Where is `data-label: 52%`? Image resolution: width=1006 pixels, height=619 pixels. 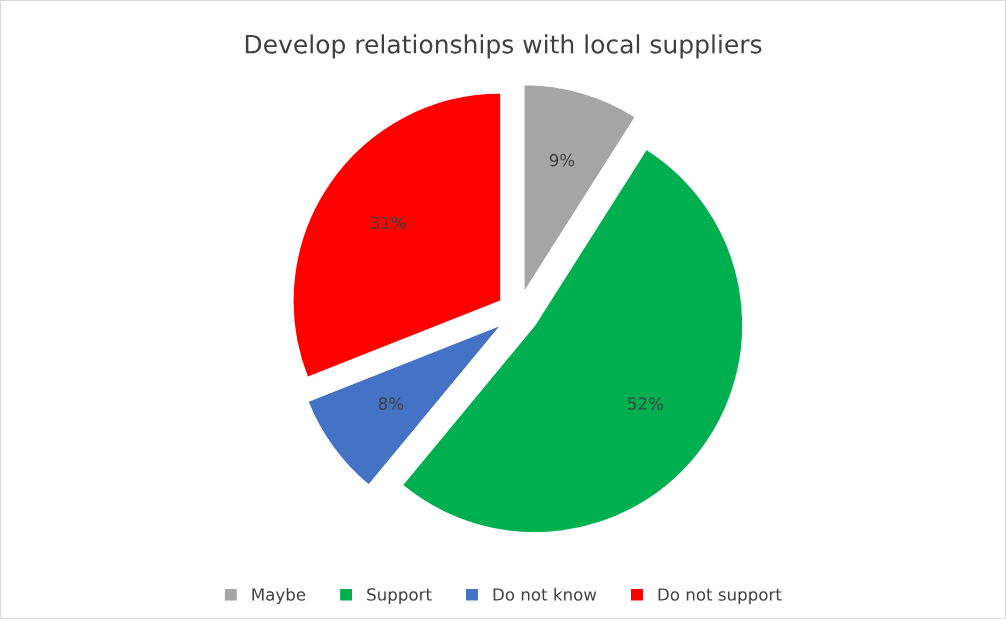
data-label: 52% is located at coordinates (645, 403).